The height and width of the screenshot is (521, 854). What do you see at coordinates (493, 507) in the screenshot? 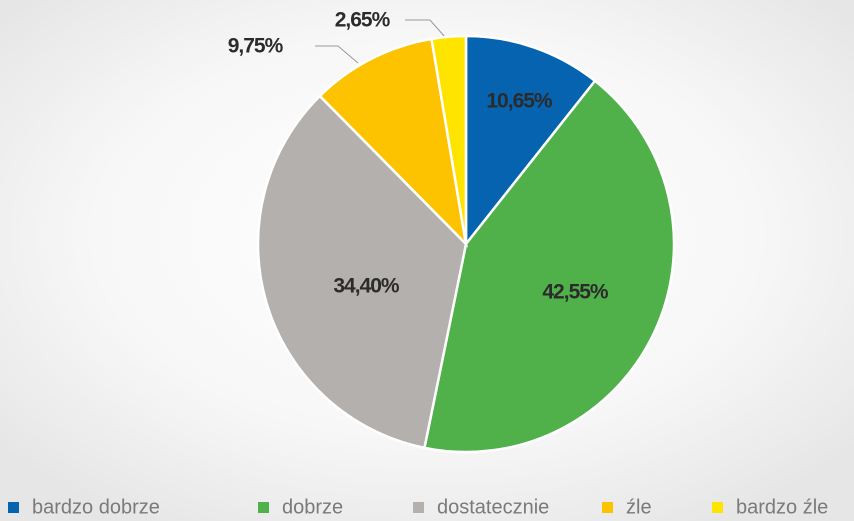
I see `legend-label: dostatecznie` at bounding box center [493, 507].